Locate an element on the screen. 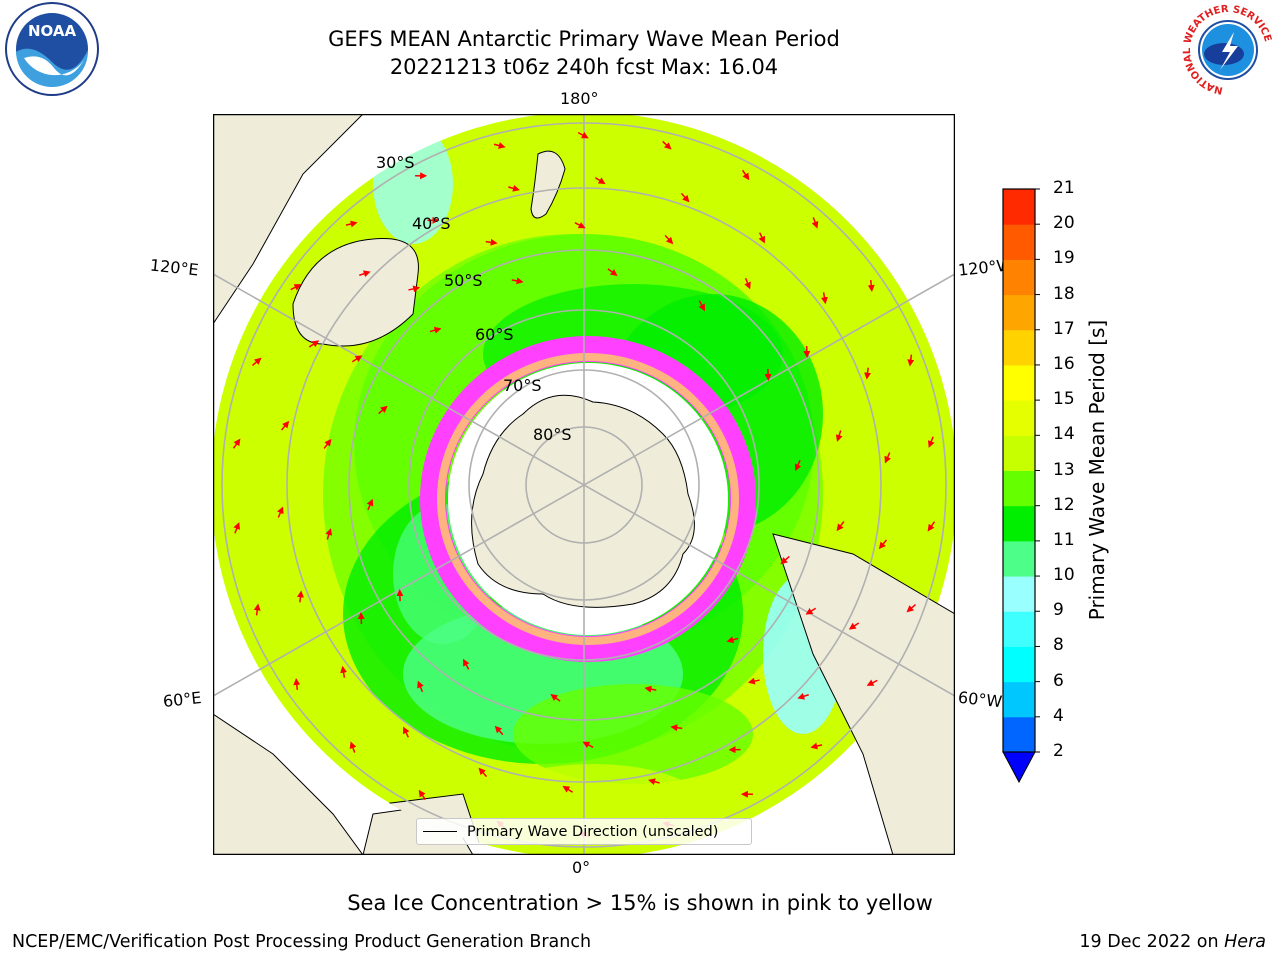 This screenshot has width=1280, height=960. lat-label-40s: 40°S is located at coordinates (431, 223).